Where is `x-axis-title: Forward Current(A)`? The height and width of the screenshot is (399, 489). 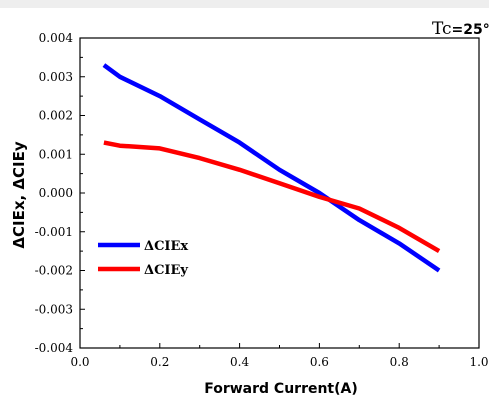
x-axis-title: Forward Current(A) is located at coordinates (281, 389).